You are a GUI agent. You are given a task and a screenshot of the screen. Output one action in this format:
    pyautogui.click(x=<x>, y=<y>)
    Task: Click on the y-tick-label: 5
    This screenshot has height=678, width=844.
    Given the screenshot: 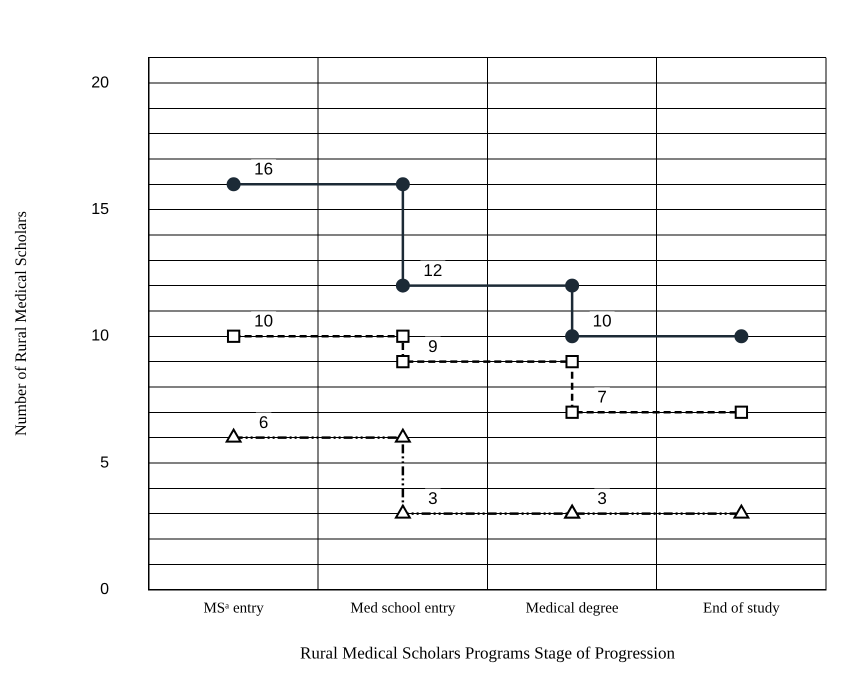 What is the action you would take?
    pyautogui.click(x=105, y=463)
    